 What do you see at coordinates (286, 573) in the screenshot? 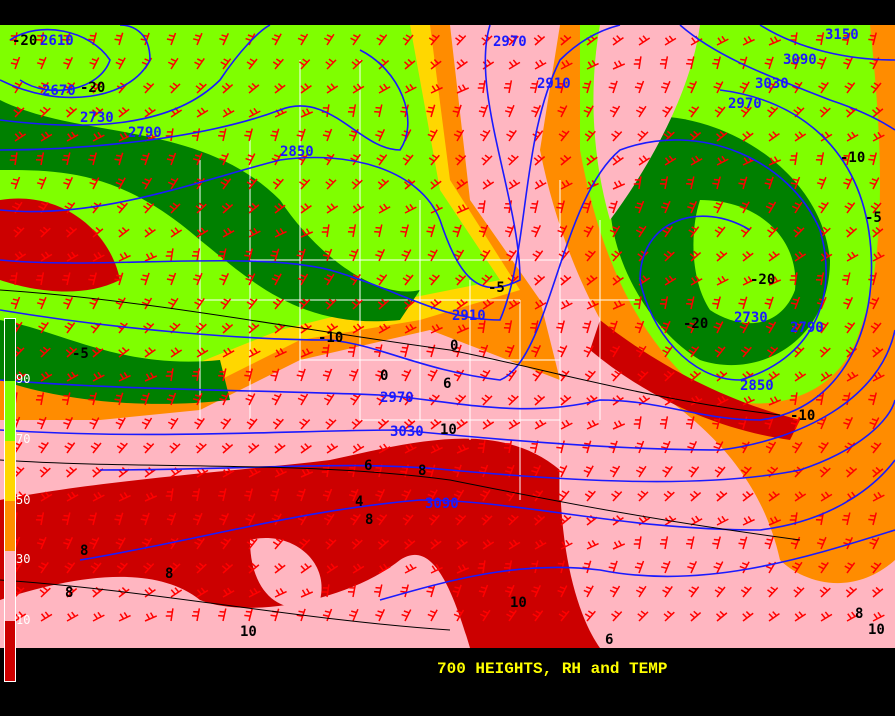
I see `rh-pink-pocket` at bounding box center [286, 573].